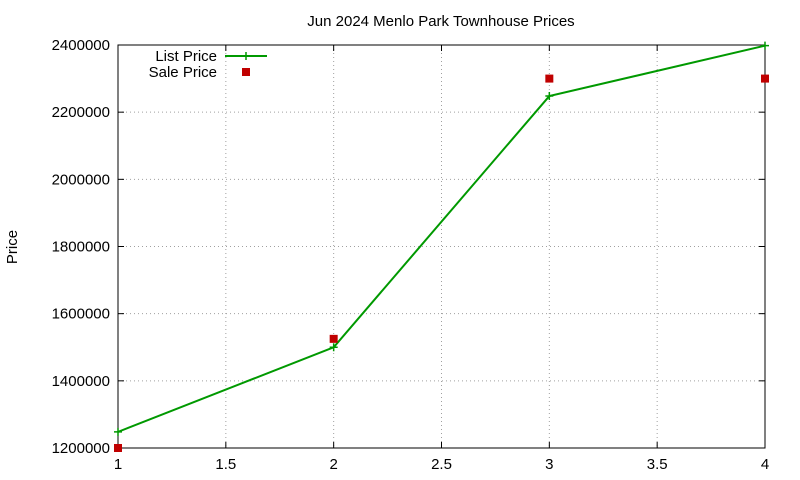 The image size is (800, 480). What do you see at coordinates (81, 314) in the screenshot?
I see `y-tick-label: 1600000` at bounding box center [81, 314].